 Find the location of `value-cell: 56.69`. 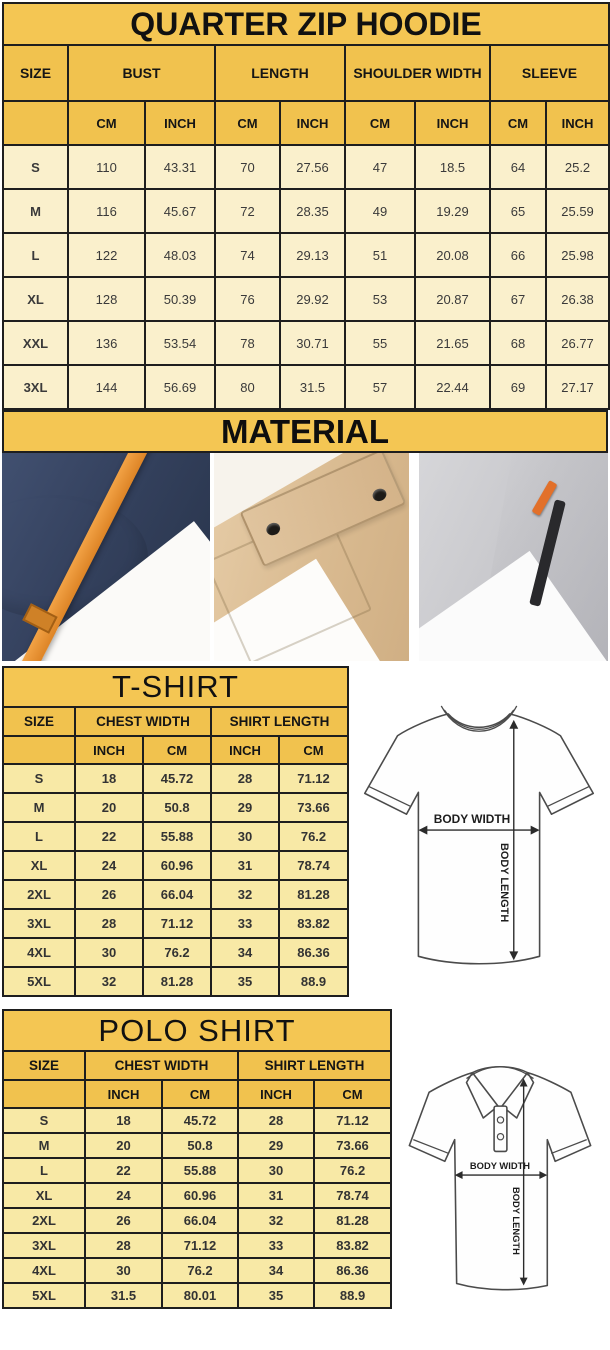

value-cell: 56.69 is located at coordinates (180, 387).